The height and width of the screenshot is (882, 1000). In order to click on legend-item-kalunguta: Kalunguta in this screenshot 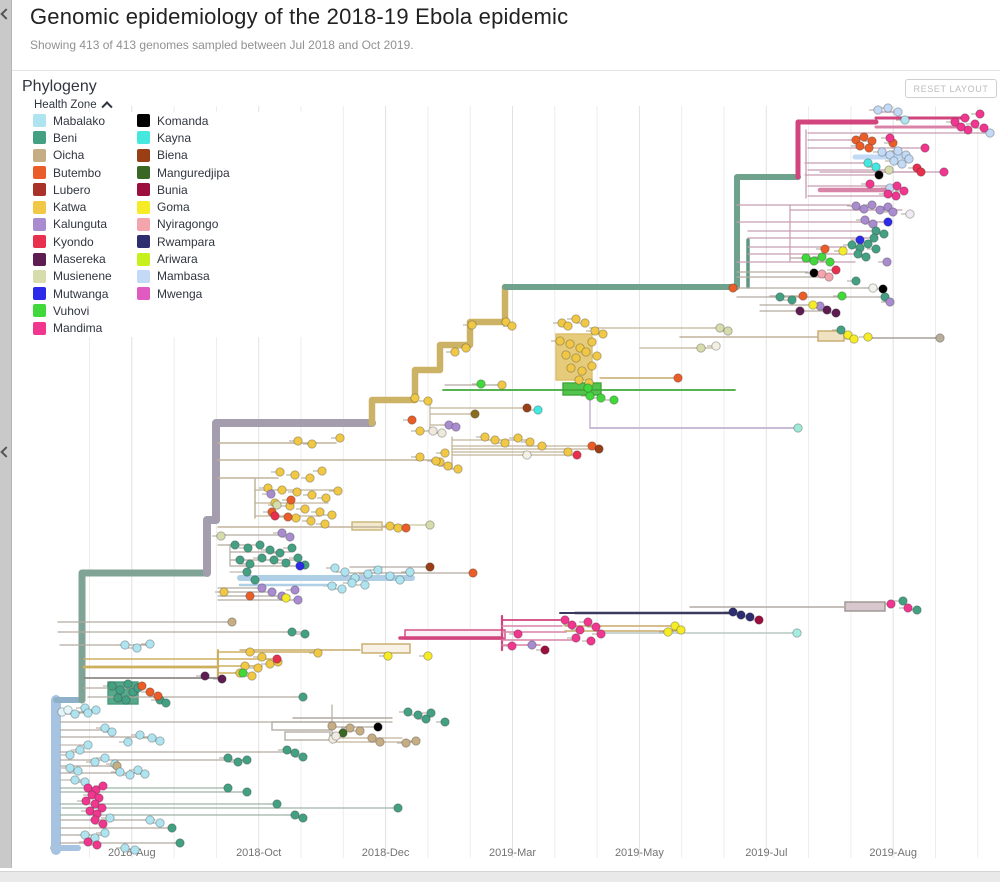, I will do `click(77, 224)`.